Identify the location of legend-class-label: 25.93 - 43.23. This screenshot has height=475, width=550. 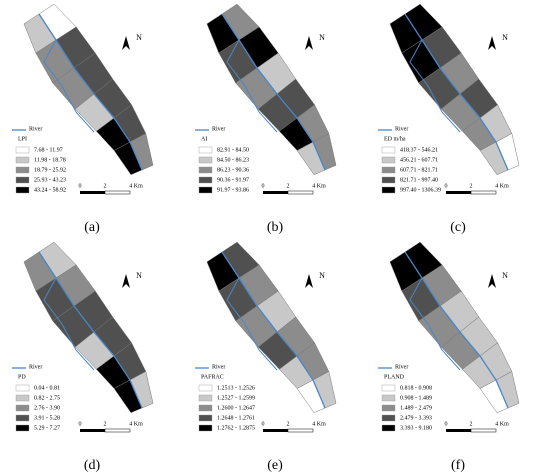
(50, 180).